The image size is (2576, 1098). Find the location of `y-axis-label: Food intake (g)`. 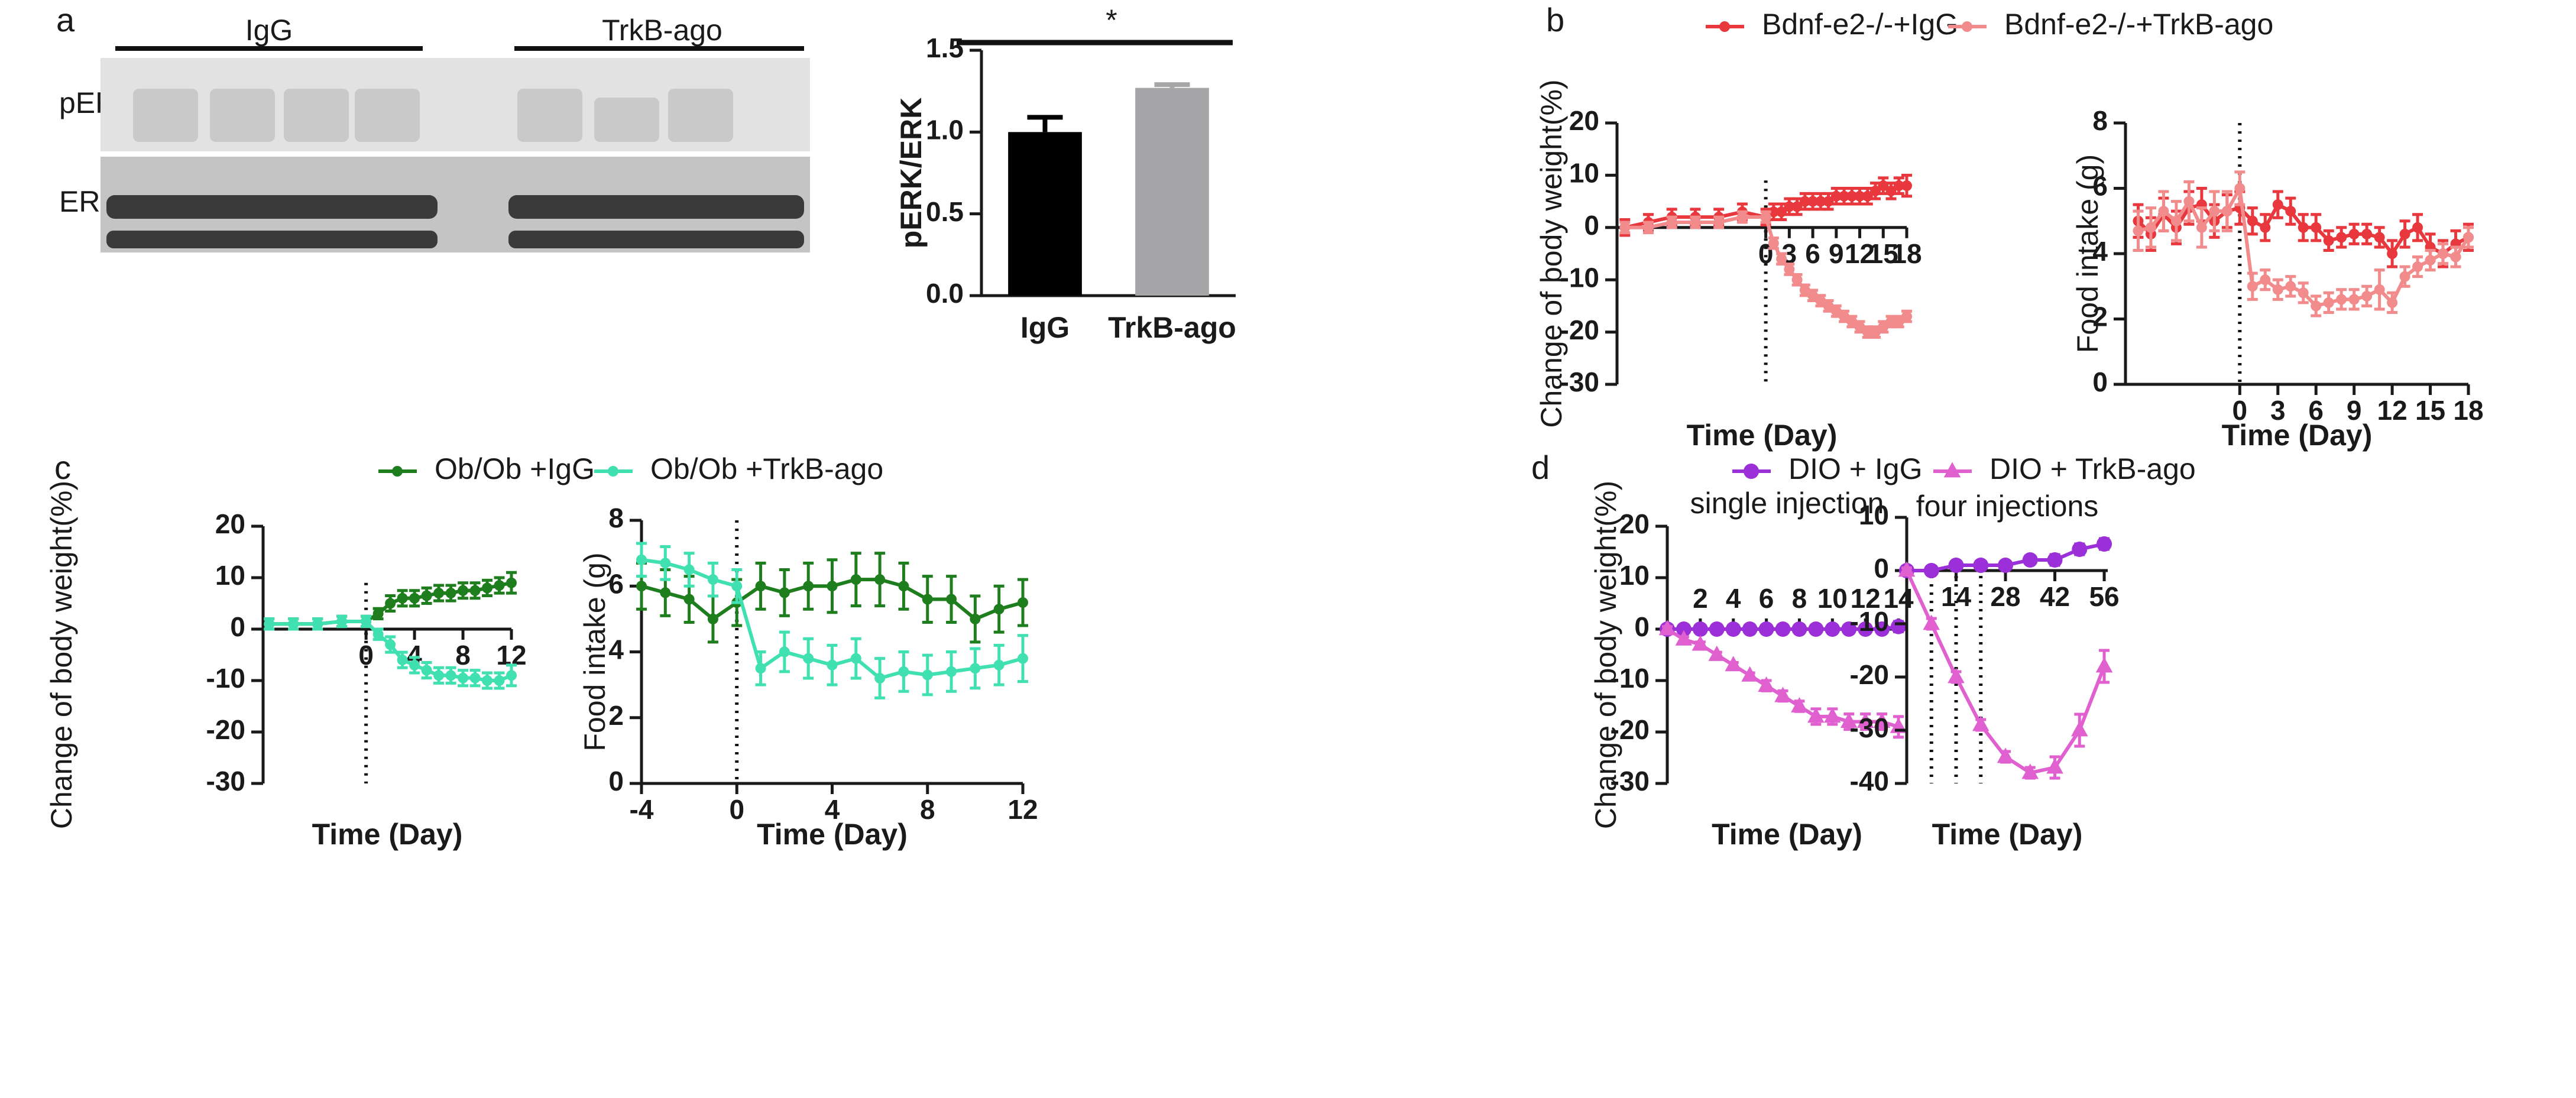

y-axis-label: Food intake (g) is located at coordinates (594, 651).